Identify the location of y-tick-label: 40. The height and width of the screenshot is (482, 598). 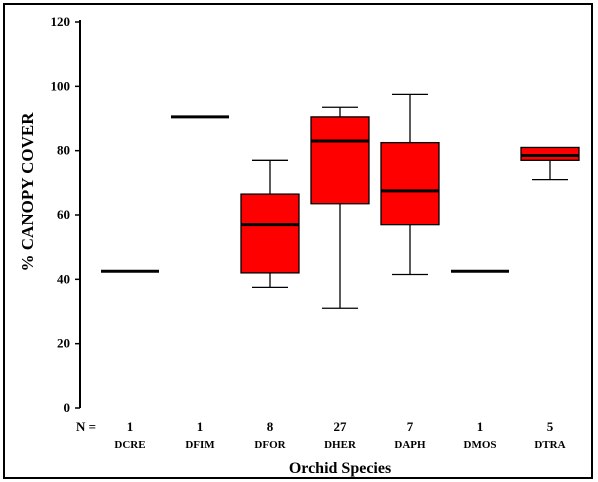
(63, 278).